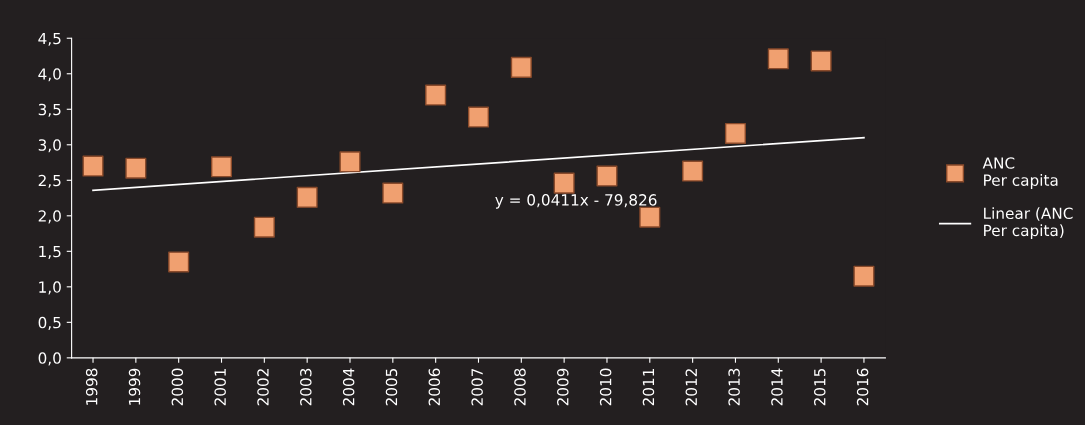 The width and height of the screenshot is (1085, 425). I want to click on y-tick-label: 3,5, so click(49, 110).